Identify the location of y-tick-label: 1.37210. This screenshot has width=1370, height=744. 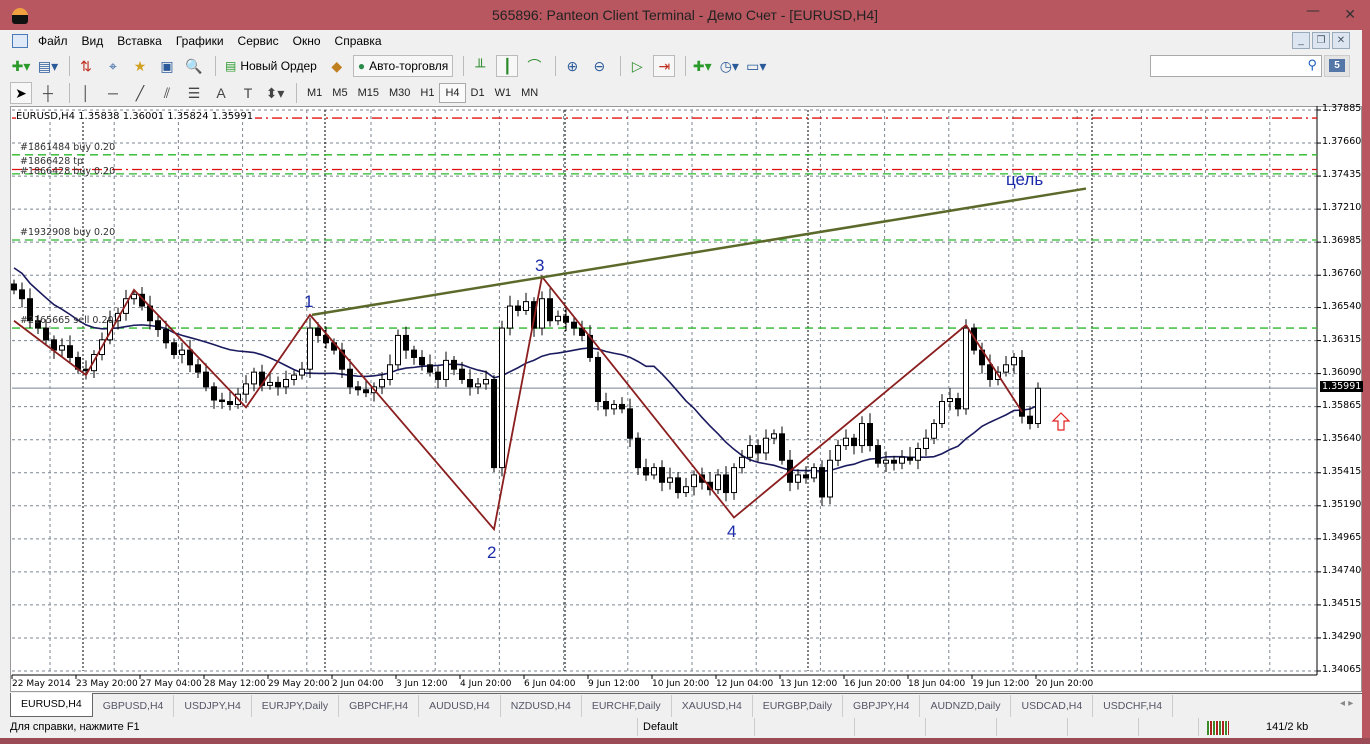
(1342, 208).